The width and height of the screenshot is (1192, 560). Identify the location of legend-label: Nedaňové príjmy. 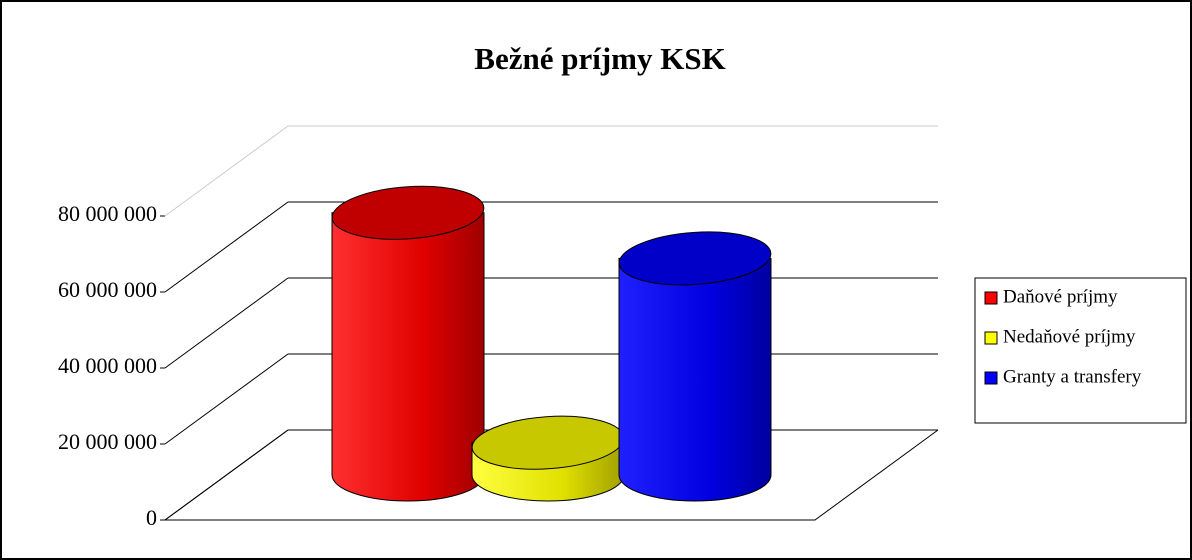
(1069, 336).